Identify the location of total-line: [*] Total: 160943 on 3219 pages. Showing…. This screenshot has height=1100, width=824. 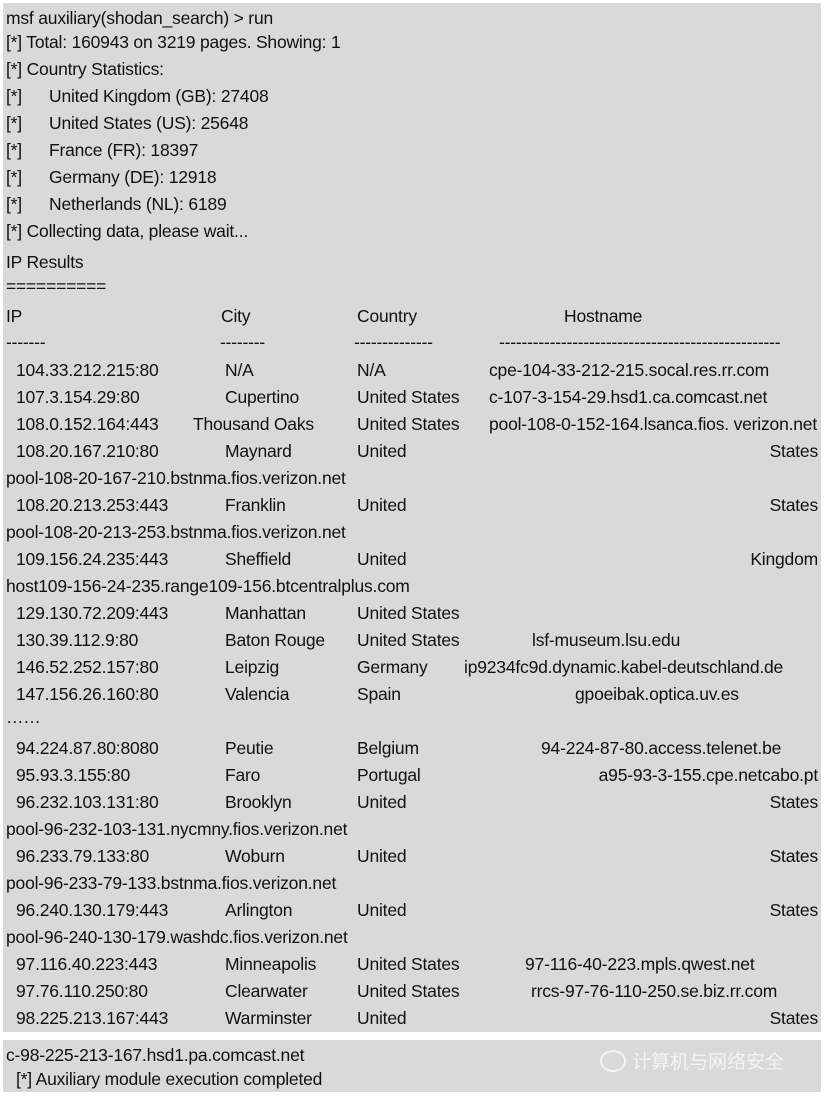
(173, 42).